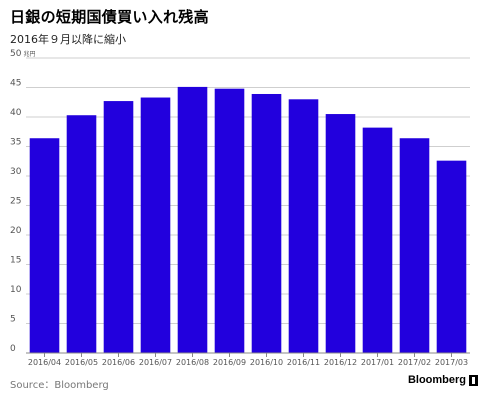 The image size is (488, 400). What do you see at coordinates (81, 362) in the screenshot?
I see `x-tick-label: 2016/05` at bounding box center [81, 362].